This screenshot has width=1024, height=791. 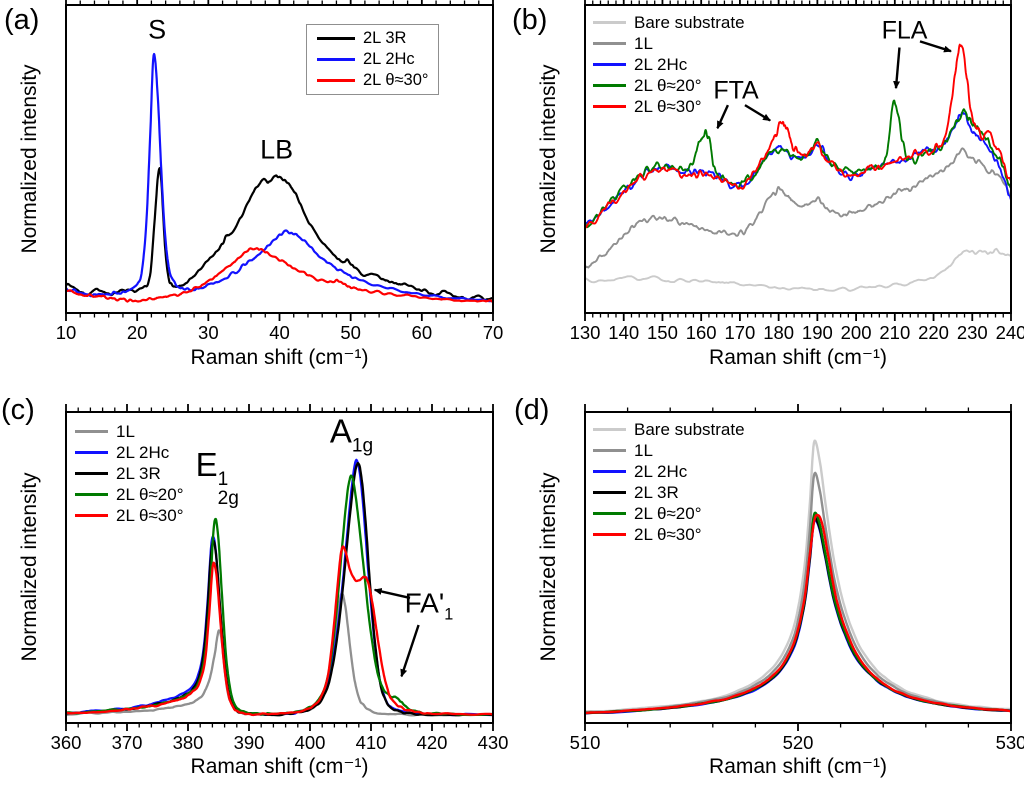 What do you see at coordinates (157, 29) in the screenshot?
I see `annotation-label: S` at bounding box center [157, 29].